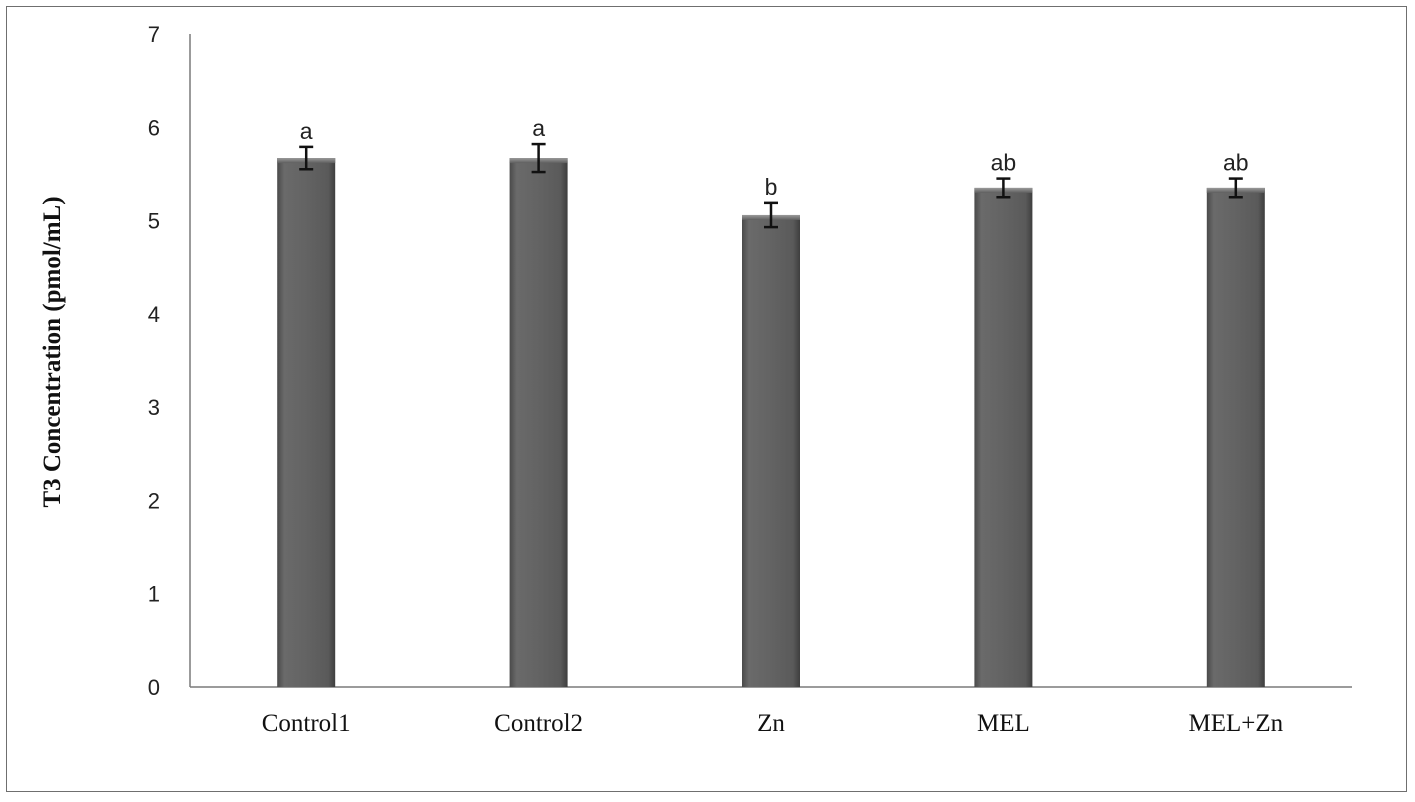  What do you see at coordinates (154, 687) in the screenshot?
I see `y-tick-label: 0` at bounding box center [154, 687].